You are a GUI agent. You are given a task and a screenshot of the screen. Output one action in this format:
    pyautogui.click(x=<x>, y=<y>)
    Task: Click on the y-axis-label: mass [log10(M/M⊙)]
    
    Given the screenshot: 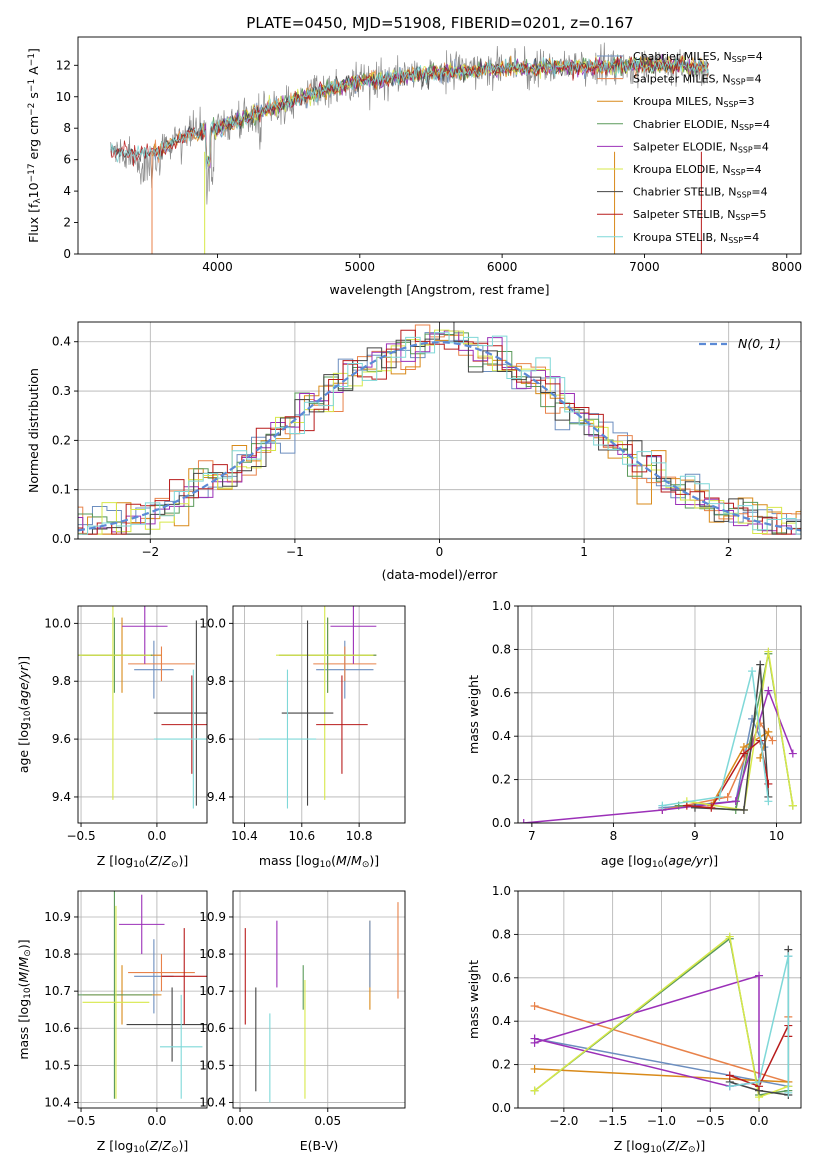 What is the action you would take?
    pyautogui.click(x=24, y=999)
    